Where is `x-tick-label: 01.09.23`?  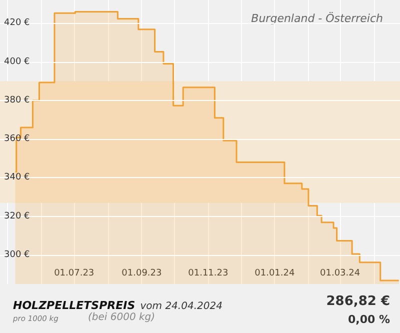 x-tick-label: 01.09.23 is located at coordinates (142, 273).